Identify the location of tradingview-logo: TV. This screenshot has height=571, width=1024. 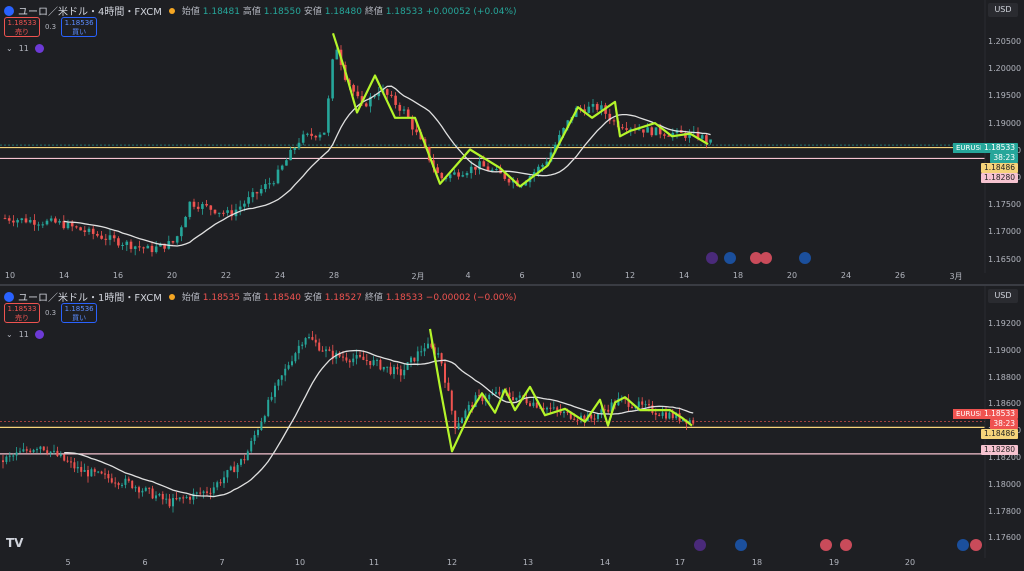
(15, 543).